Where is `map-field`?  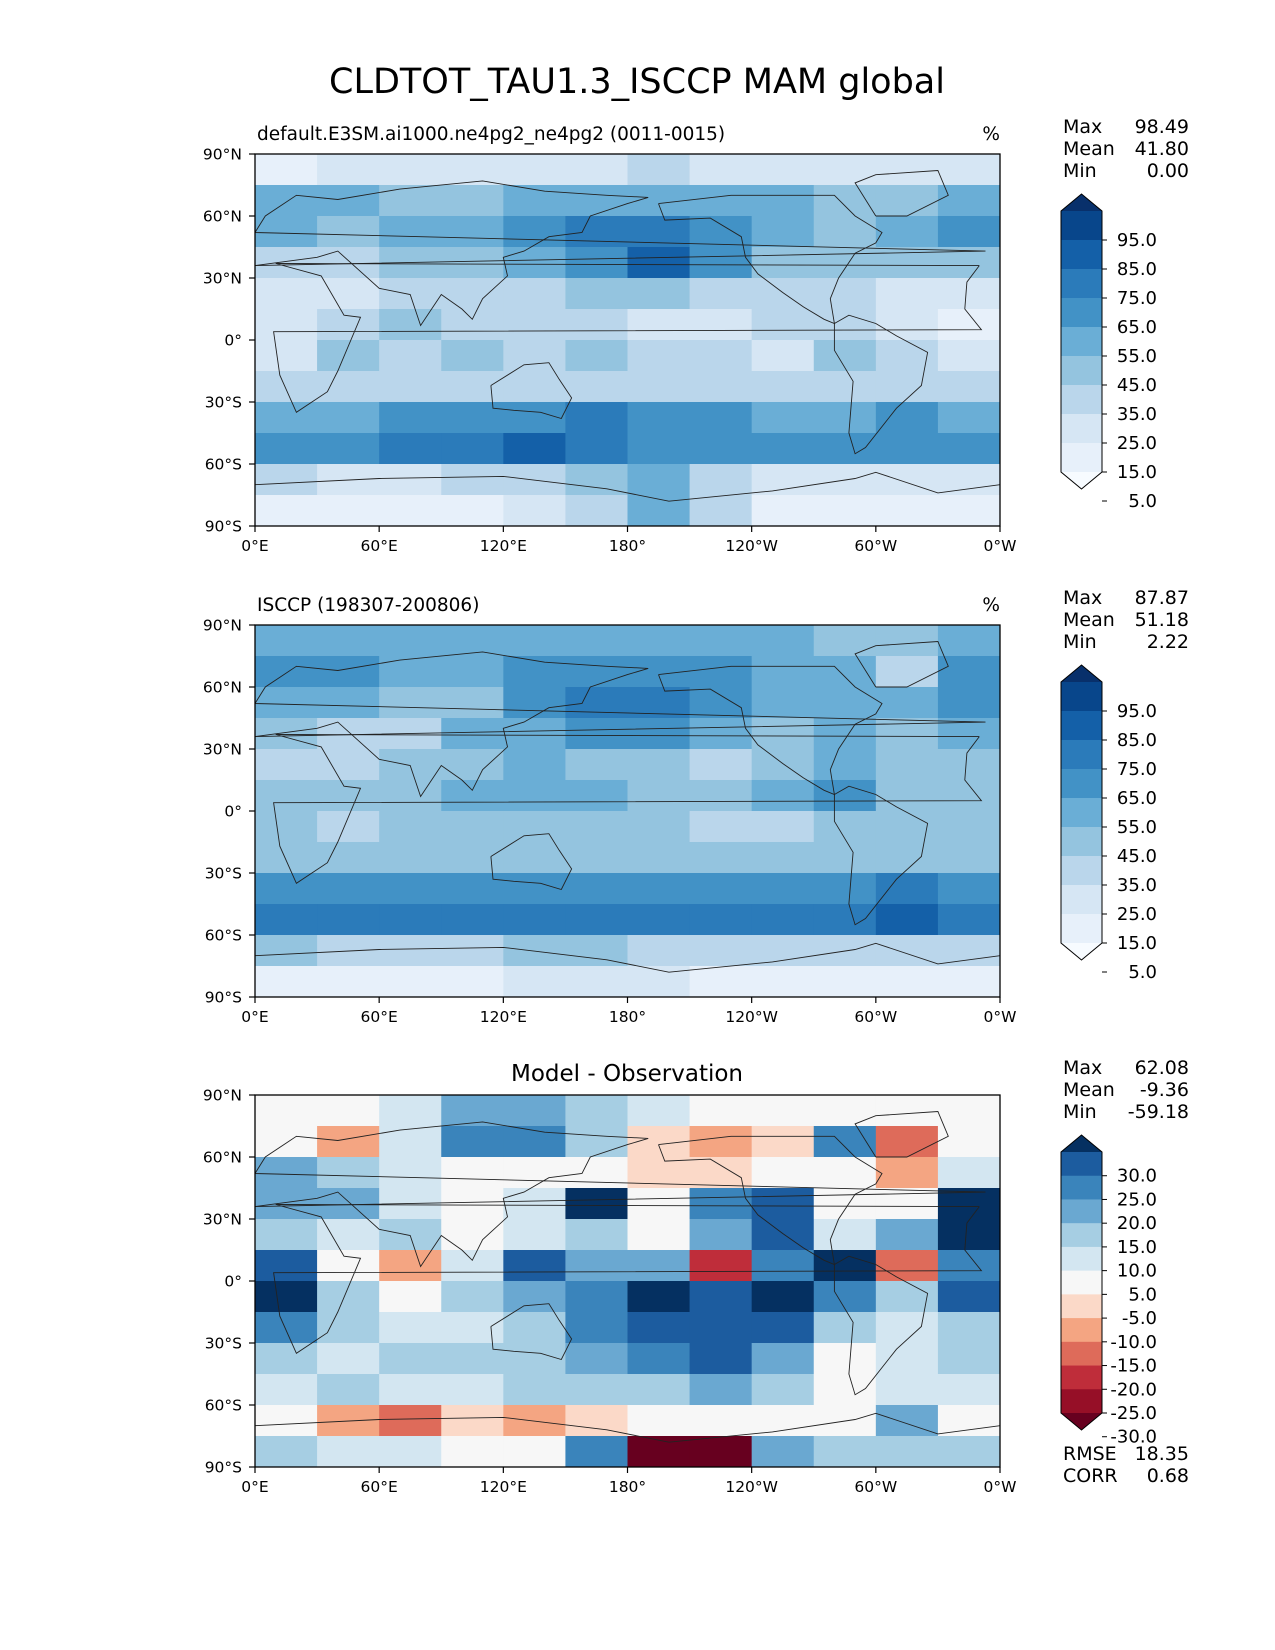
map-field is located at coordinates (627, 340).